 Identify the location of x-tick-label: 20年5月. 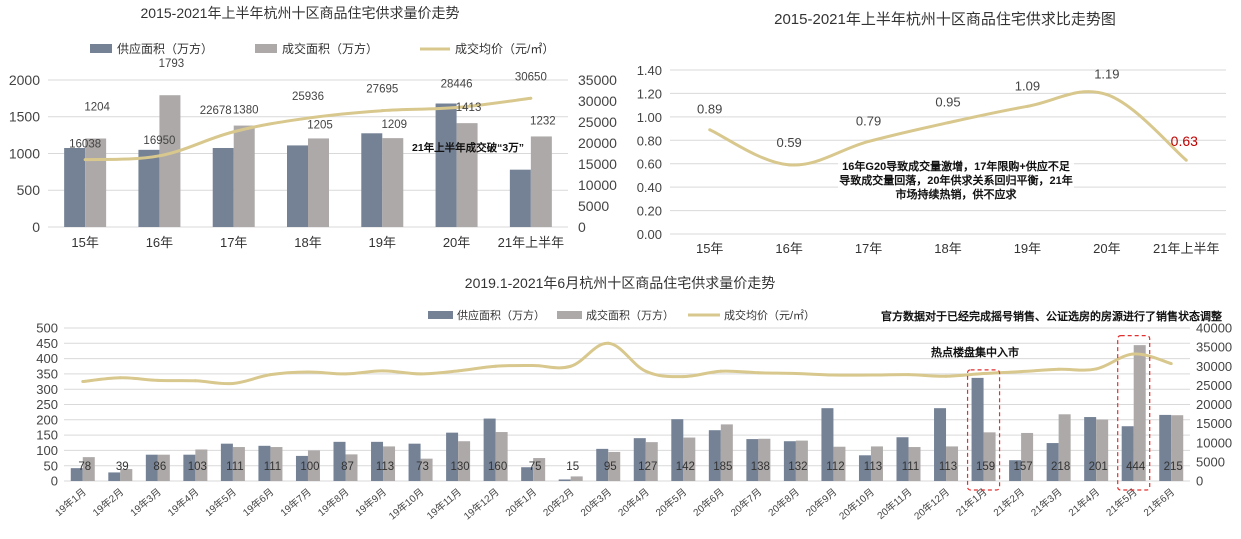
(671, 502).